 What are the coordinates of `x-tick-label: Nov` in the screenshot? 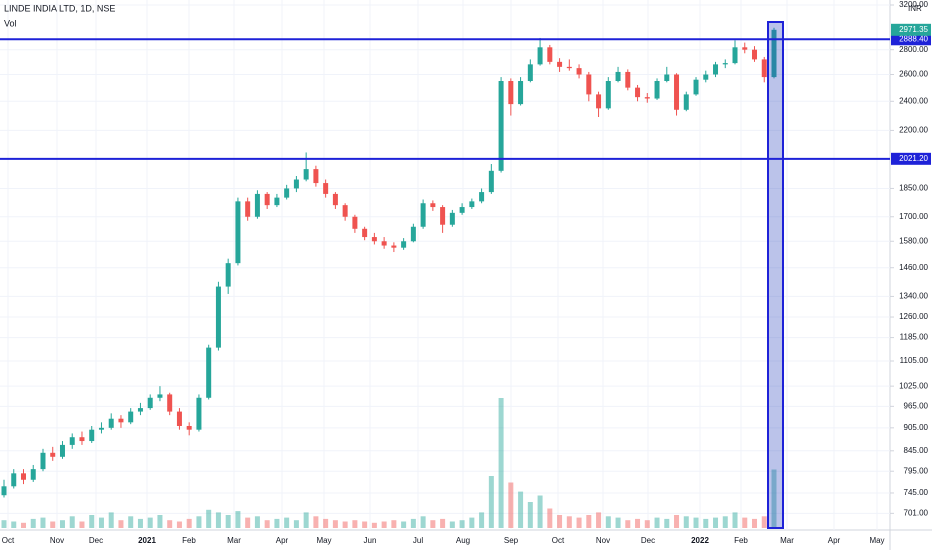 It's located at (57, 540).